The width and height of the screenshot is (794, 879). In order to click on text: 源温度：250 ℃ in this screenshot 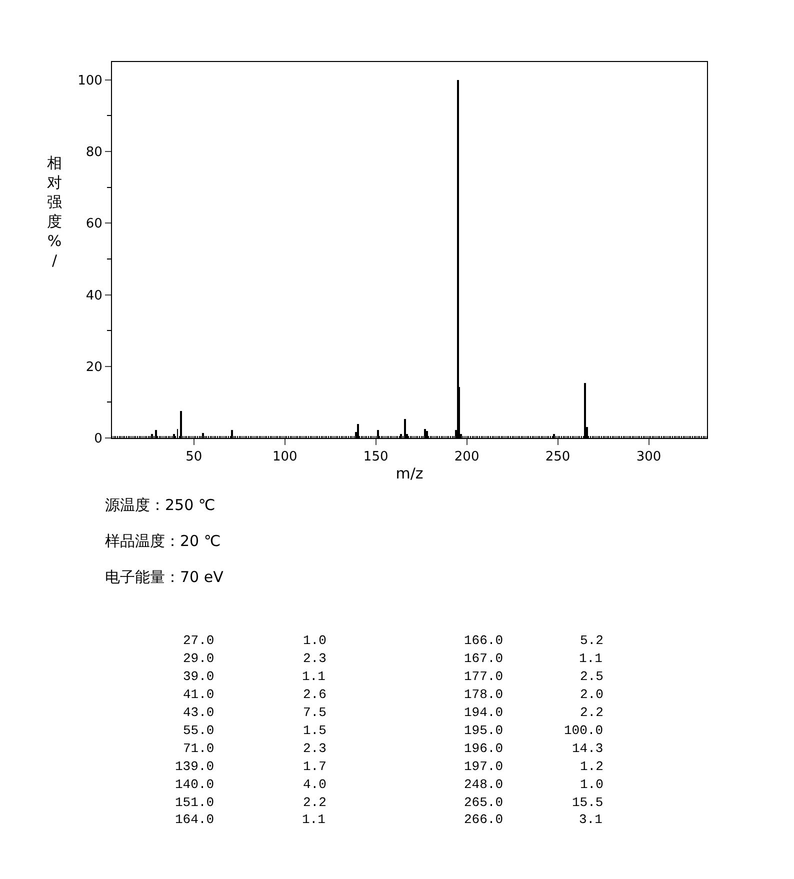, I will do `click(160, 505)`.